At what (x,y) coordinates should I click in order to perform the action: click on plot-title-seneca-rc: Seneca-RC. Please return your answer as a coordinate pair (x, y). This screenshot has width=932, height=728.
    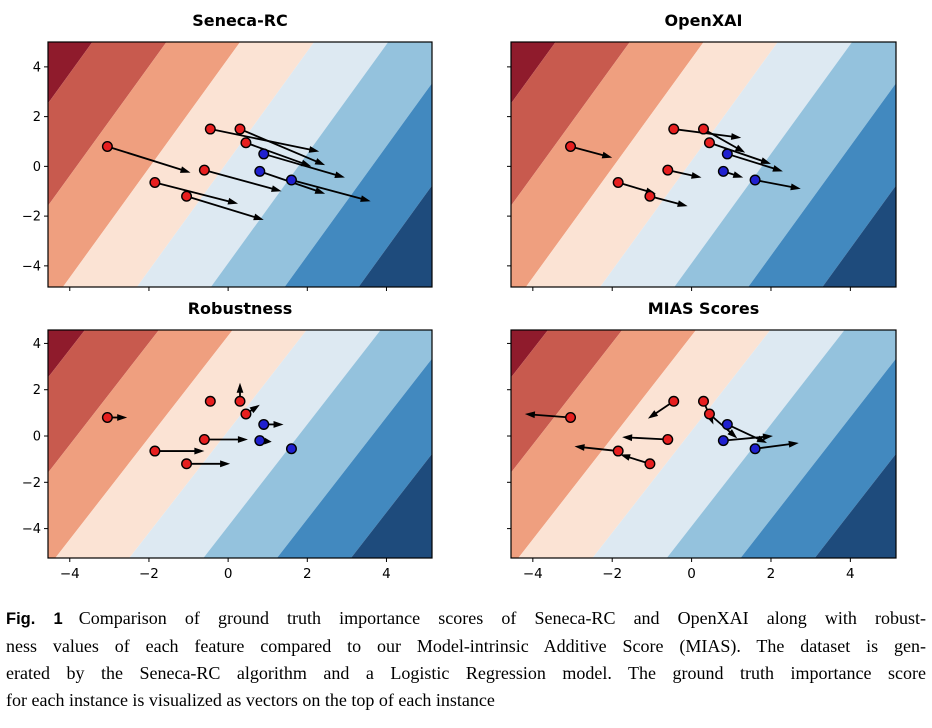
    Looking at the image, I should click on (240, 20).